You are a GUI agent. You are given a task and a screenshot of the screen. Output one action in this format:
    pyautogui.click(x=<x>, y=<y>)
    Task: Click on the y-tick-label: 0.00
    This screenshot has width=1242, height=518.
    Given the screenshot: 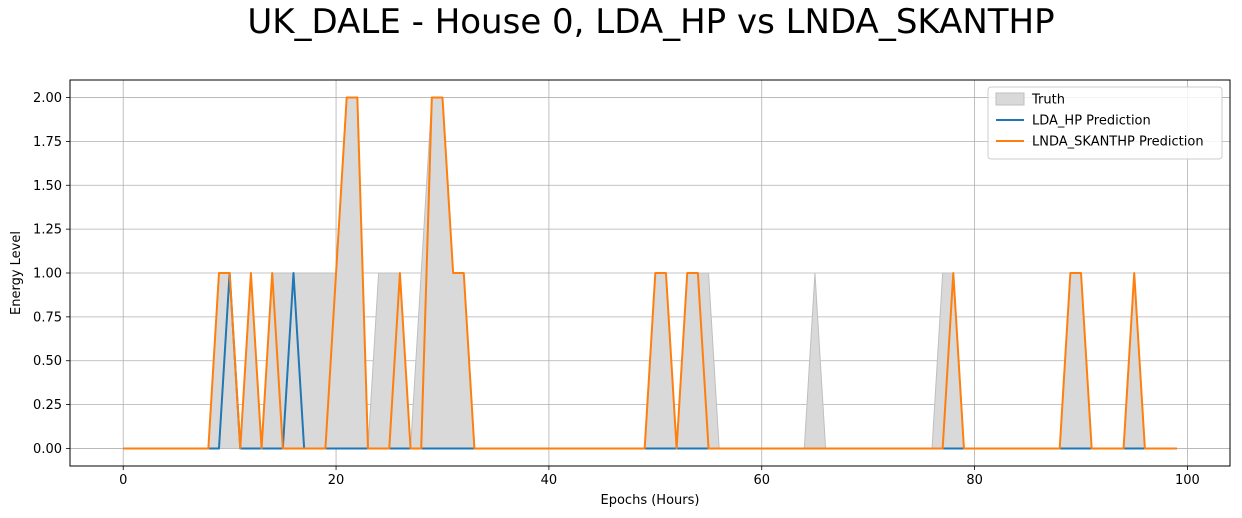 What is the action you would take?
    pyautogui.click(x=47, y=449)
    